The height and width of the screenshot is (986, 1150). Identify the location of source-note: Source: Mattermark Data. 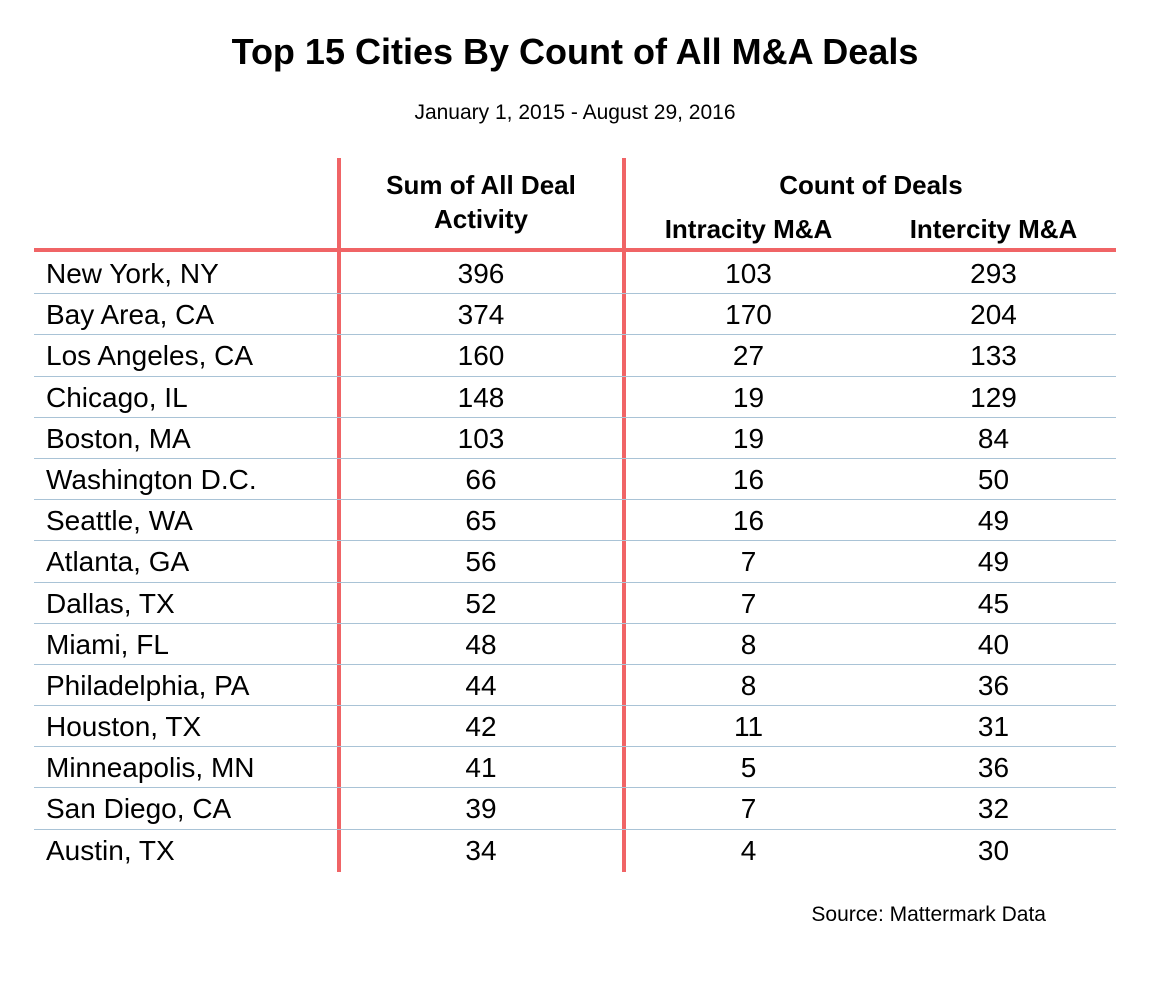
(928, 914).